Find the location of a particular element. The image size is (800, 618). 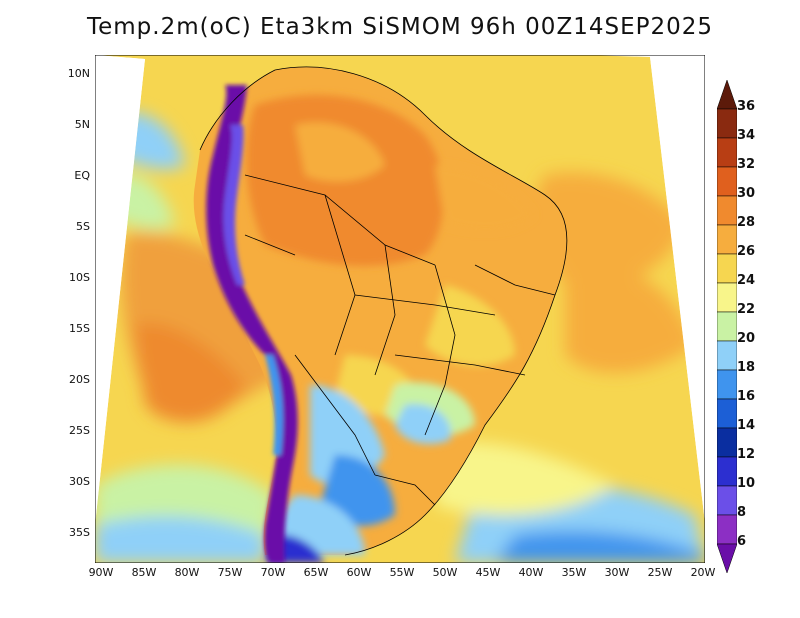

lat-label-25s: 25S is located at coordinates (79, 430).